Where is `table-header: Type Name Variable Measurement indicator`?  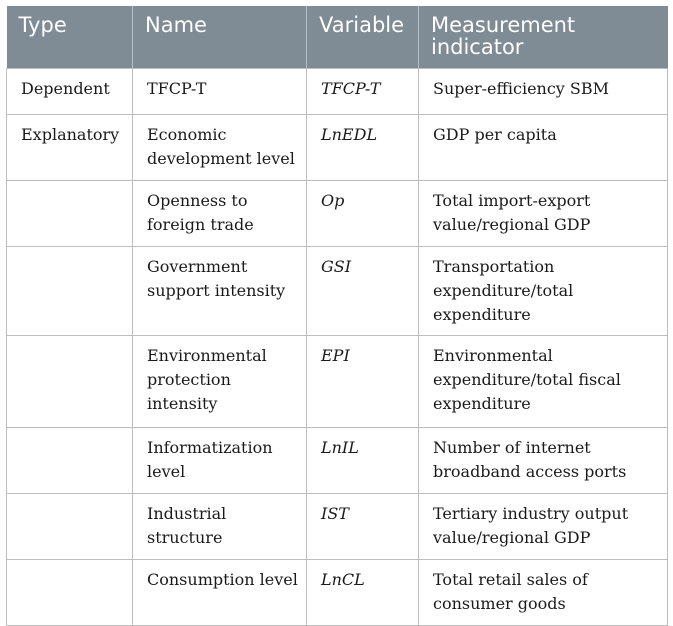
table-header: Type Name Variable Measurement indicator is located at coordinates (337, 37).